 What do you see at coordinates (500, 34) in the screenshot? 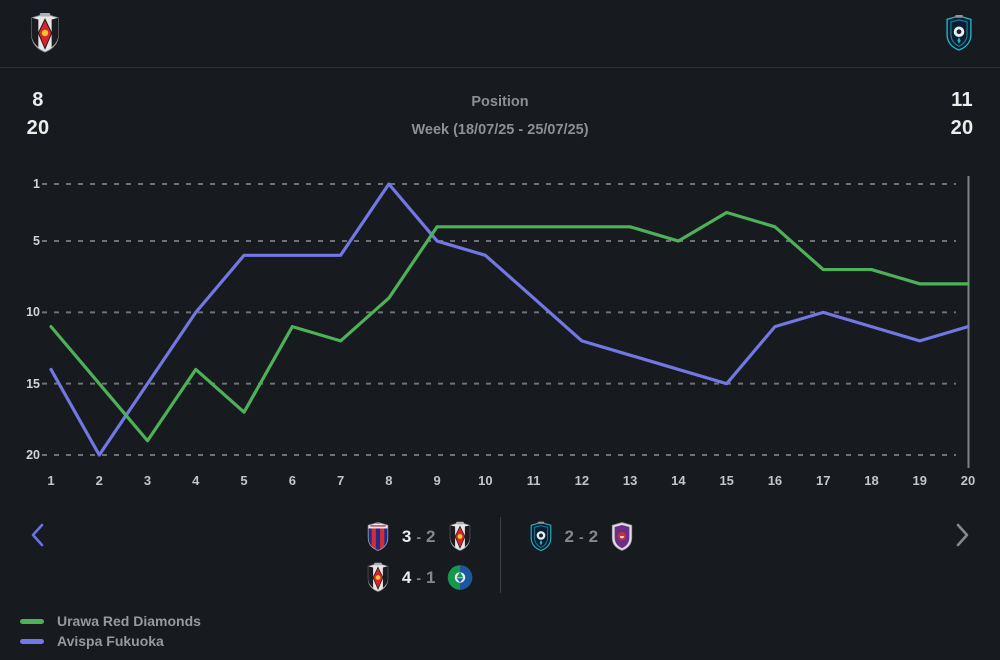
I see `top-bar` at bounding box center [500, 34].